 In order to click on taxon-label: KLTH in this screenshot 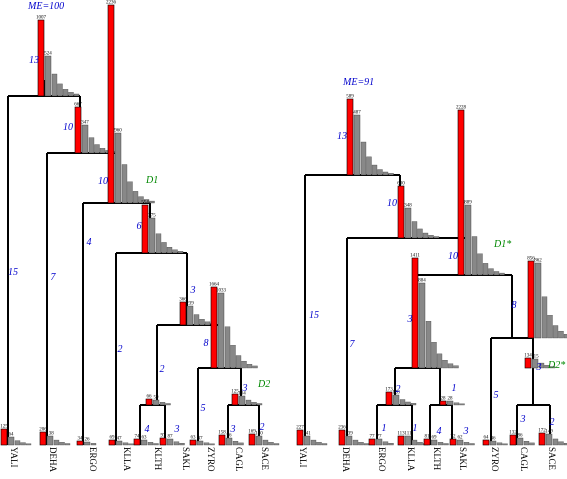, I will do `click(437, 459)`.